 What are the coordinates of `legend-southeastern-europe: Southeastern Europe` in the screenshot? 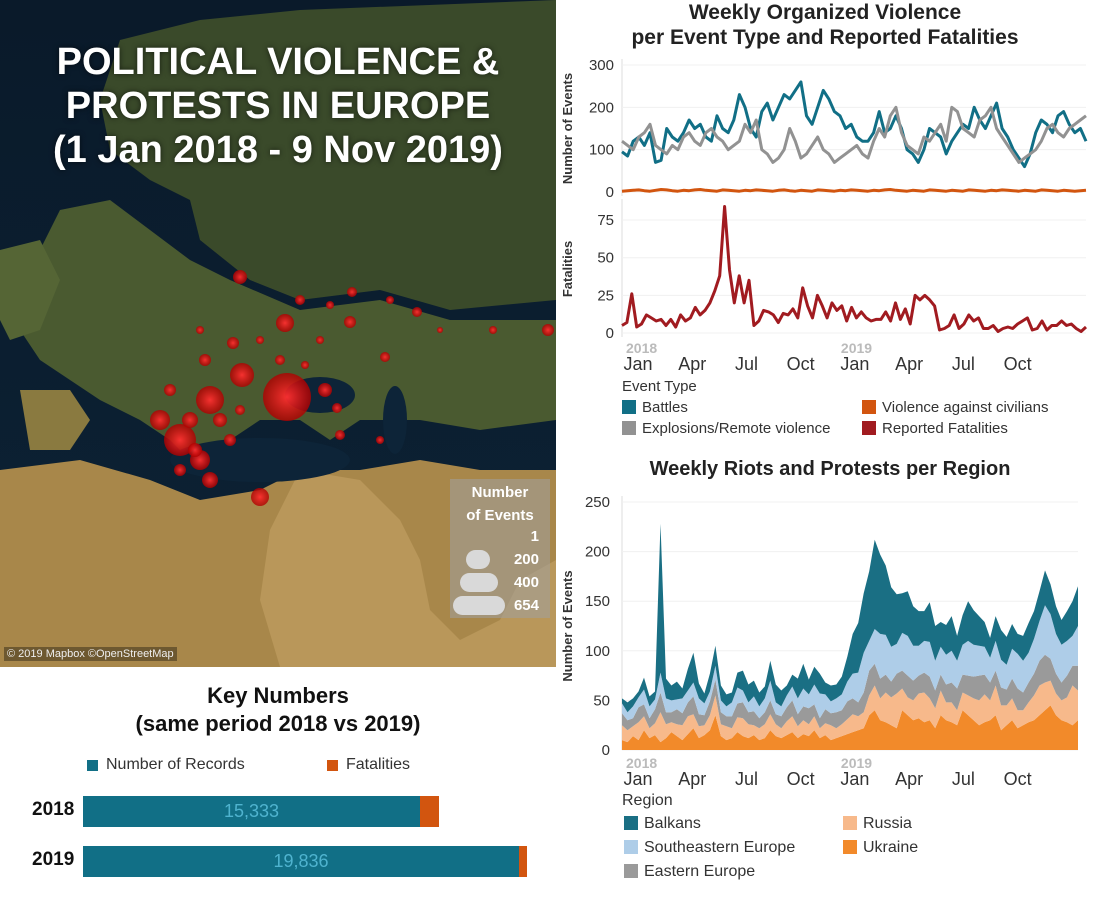 It's located at (709, 848).